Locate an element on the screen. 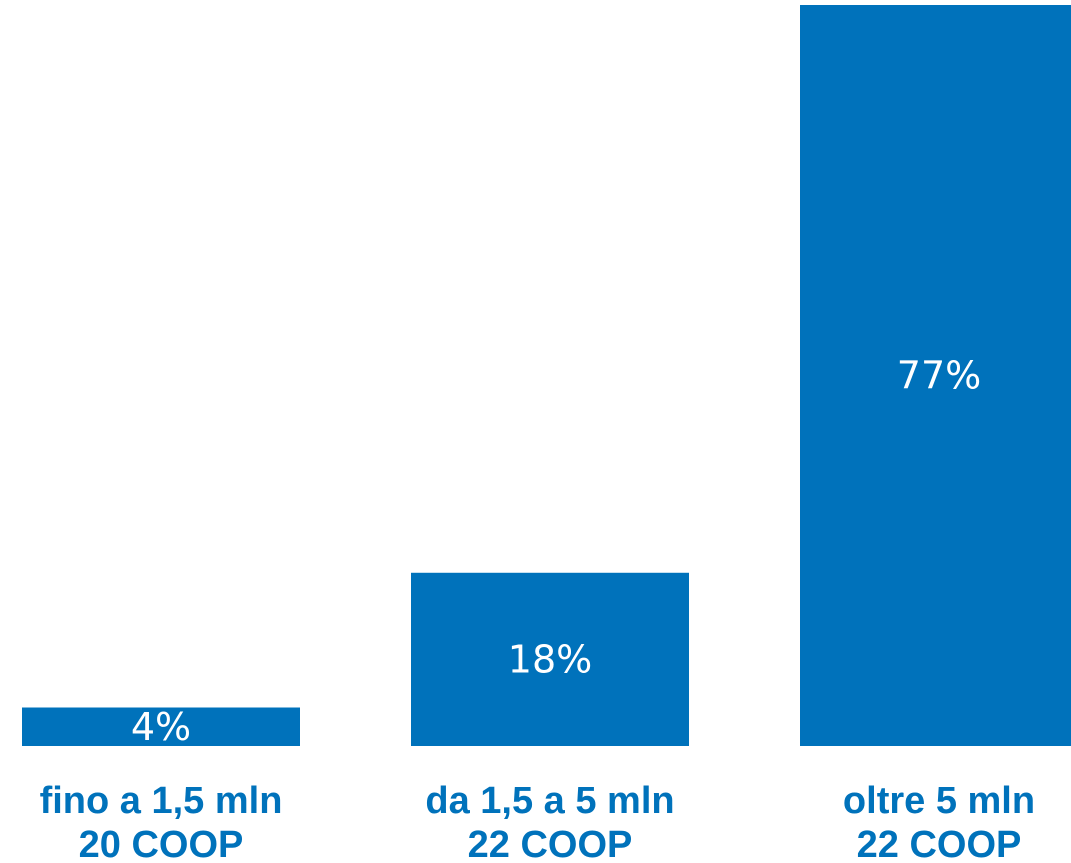 The height and width of the screenshot is (863, 1071). category-label-3-line1: oltre 5 mln is located at coordinates (939, 801).